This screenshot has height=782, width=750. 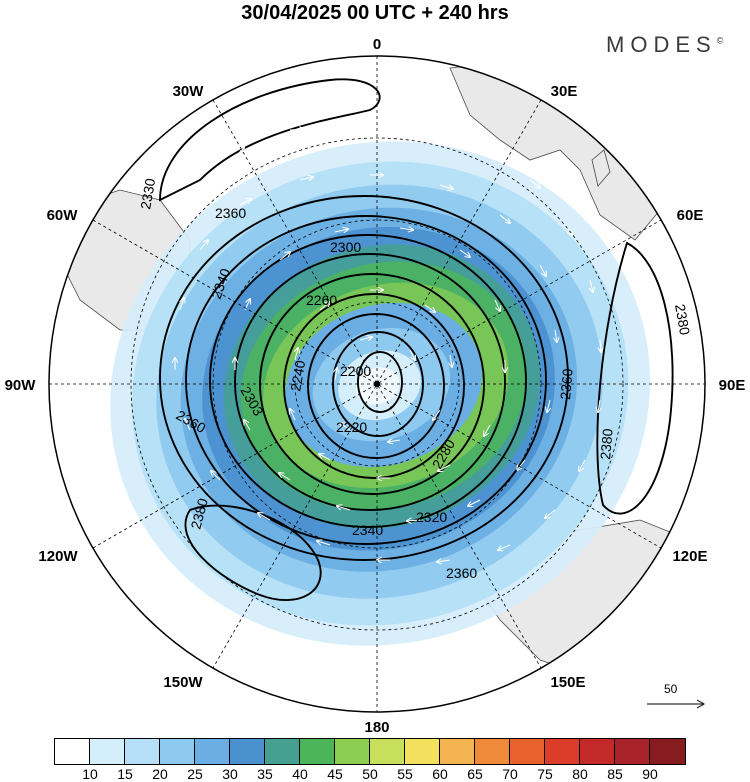 I want to click on lon-label-60e: 60E, so click(x=690, y=215).